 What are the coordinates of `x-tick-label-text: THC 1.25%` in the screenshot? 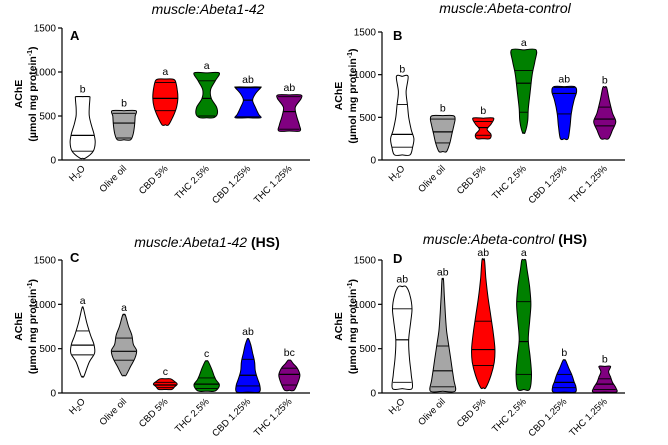 It's located at (588, 417).